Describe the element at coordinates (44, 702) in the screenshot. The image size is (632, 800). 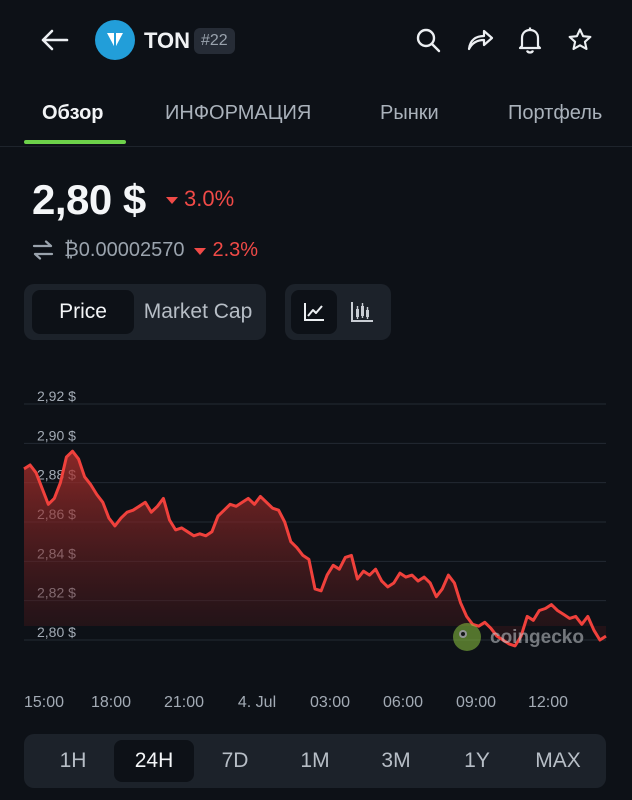
I see `x-tick-label: 15:00` at that location.